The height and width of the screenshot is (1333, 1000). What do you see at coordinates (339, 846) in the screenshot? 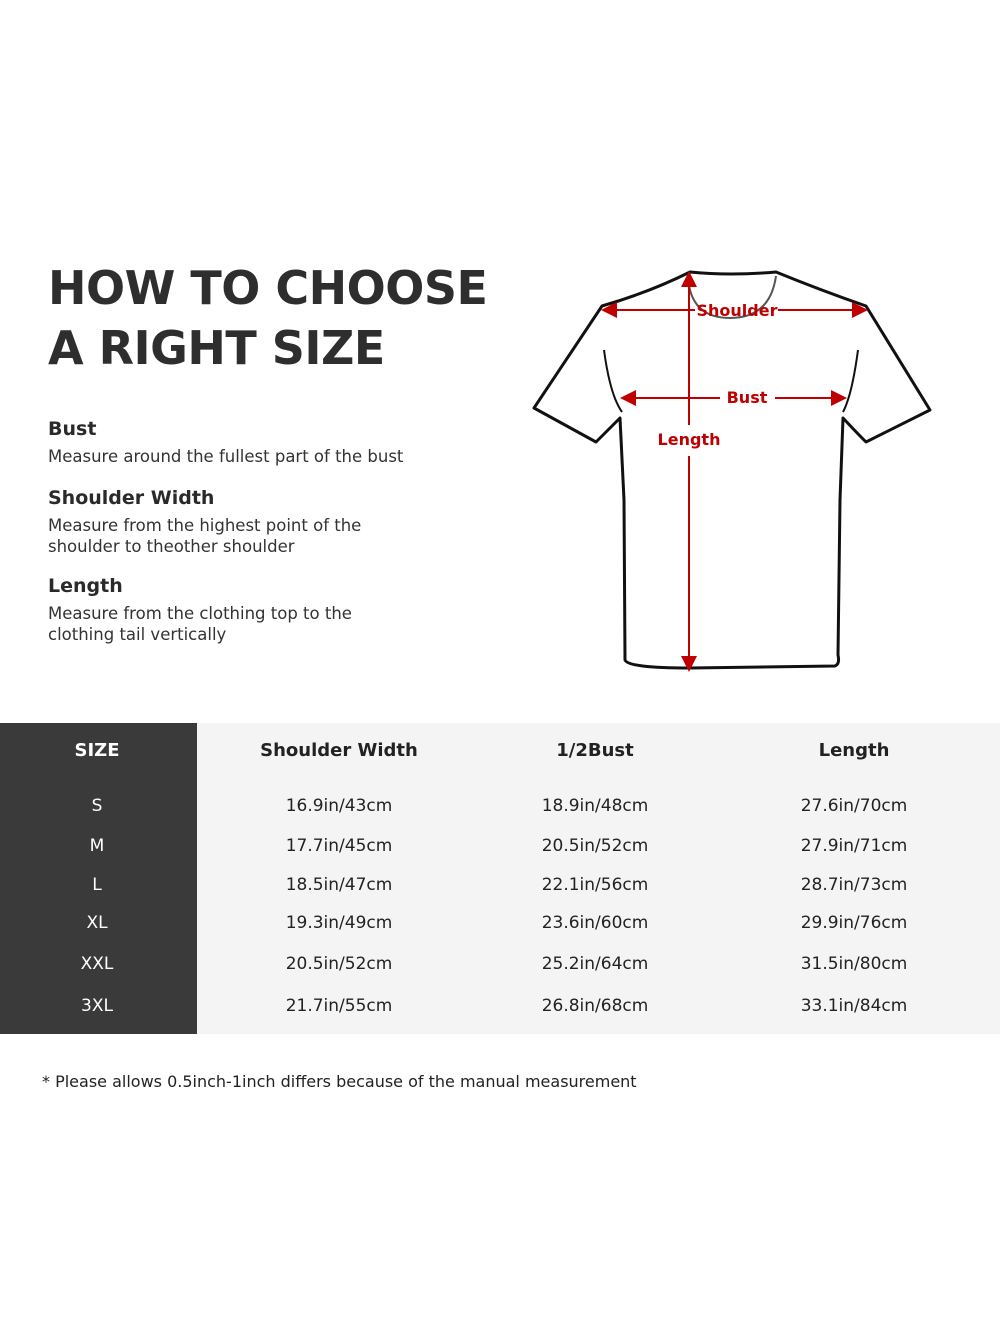
I see `cell-shoulder-width: 17.7in/45cm` at bounding box center [339, 846].